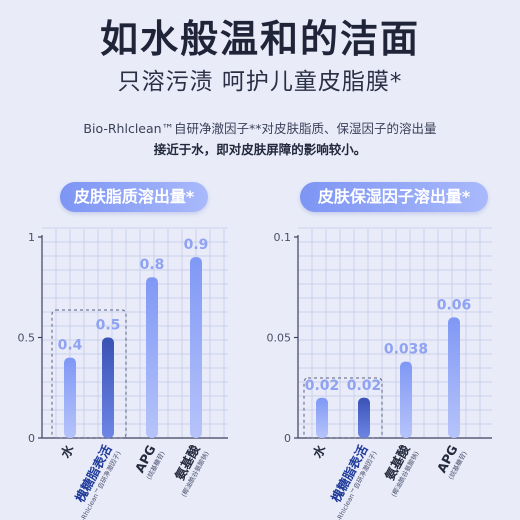 This screenshot has height=520, width=520. I want to click on page-subtitle: 只溶污渍 呵护儿童皮脂膜*, so click(260, 82).